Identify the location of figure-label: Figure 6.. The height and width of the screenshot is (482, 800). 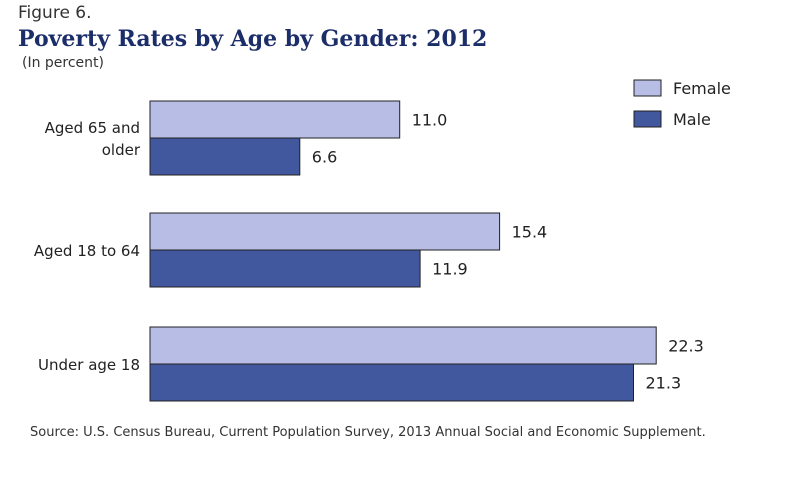
(55, 13).